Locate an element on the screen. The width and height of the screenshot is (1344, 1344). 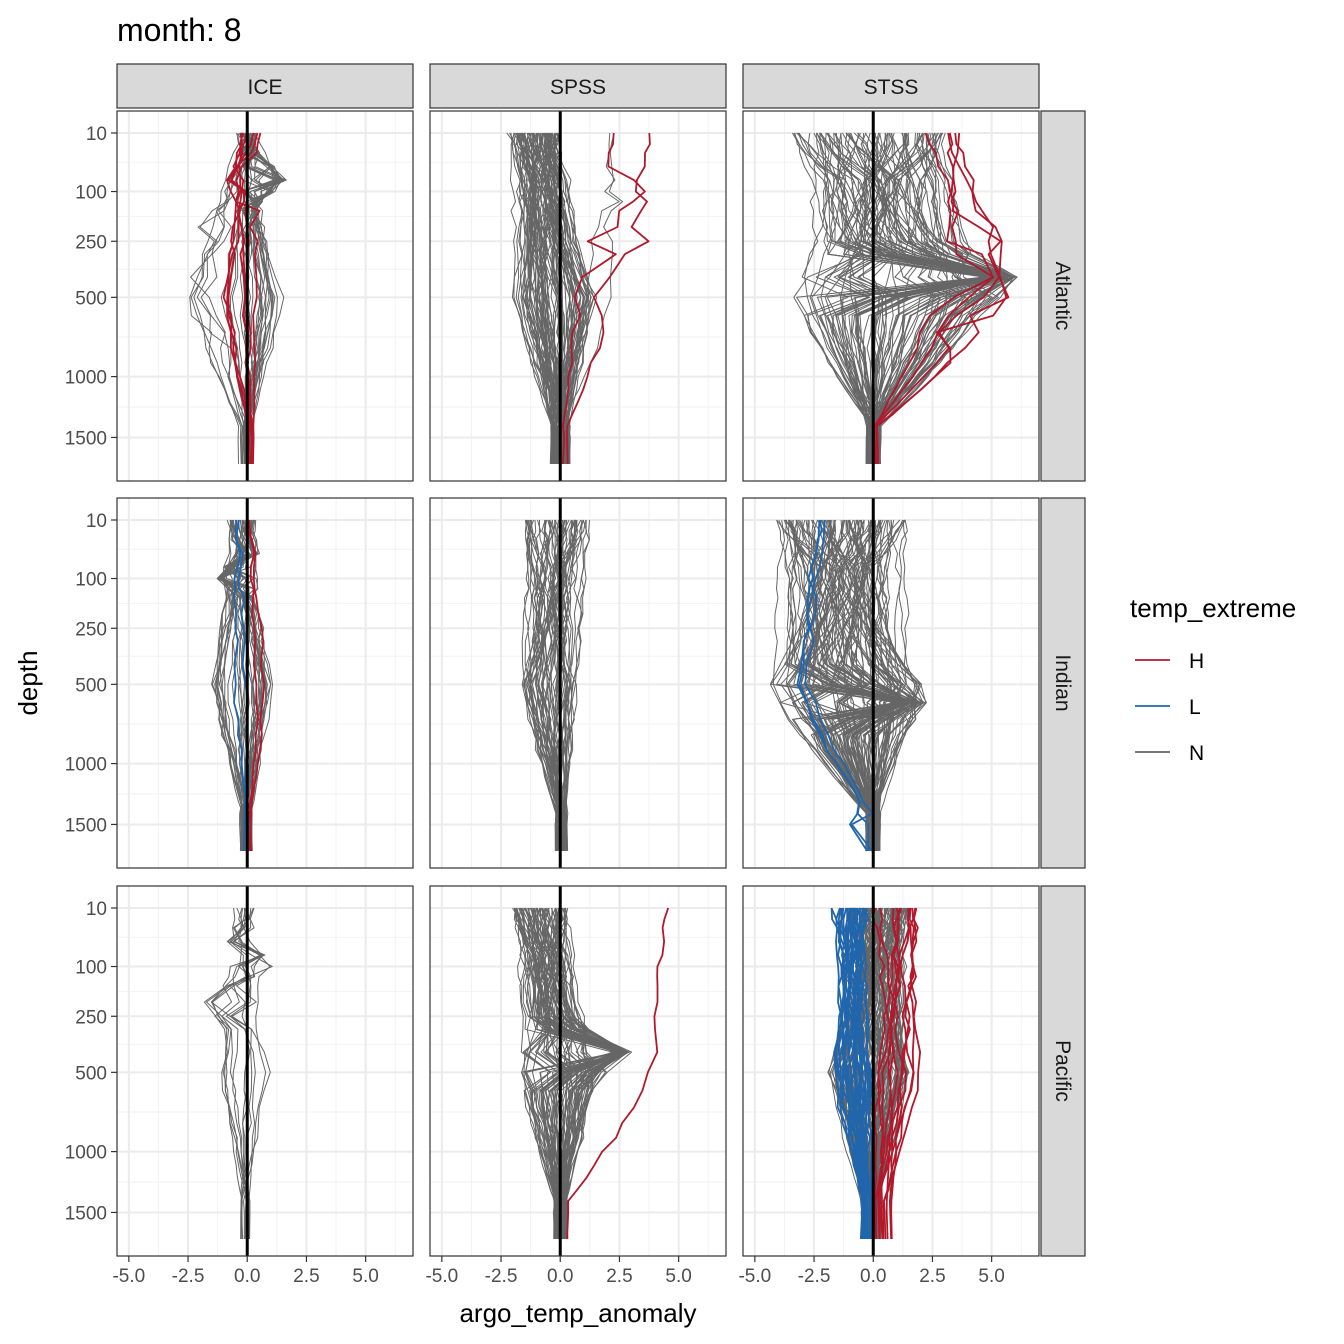
chart-title: month: 8 is located at coordinates (179, 30).